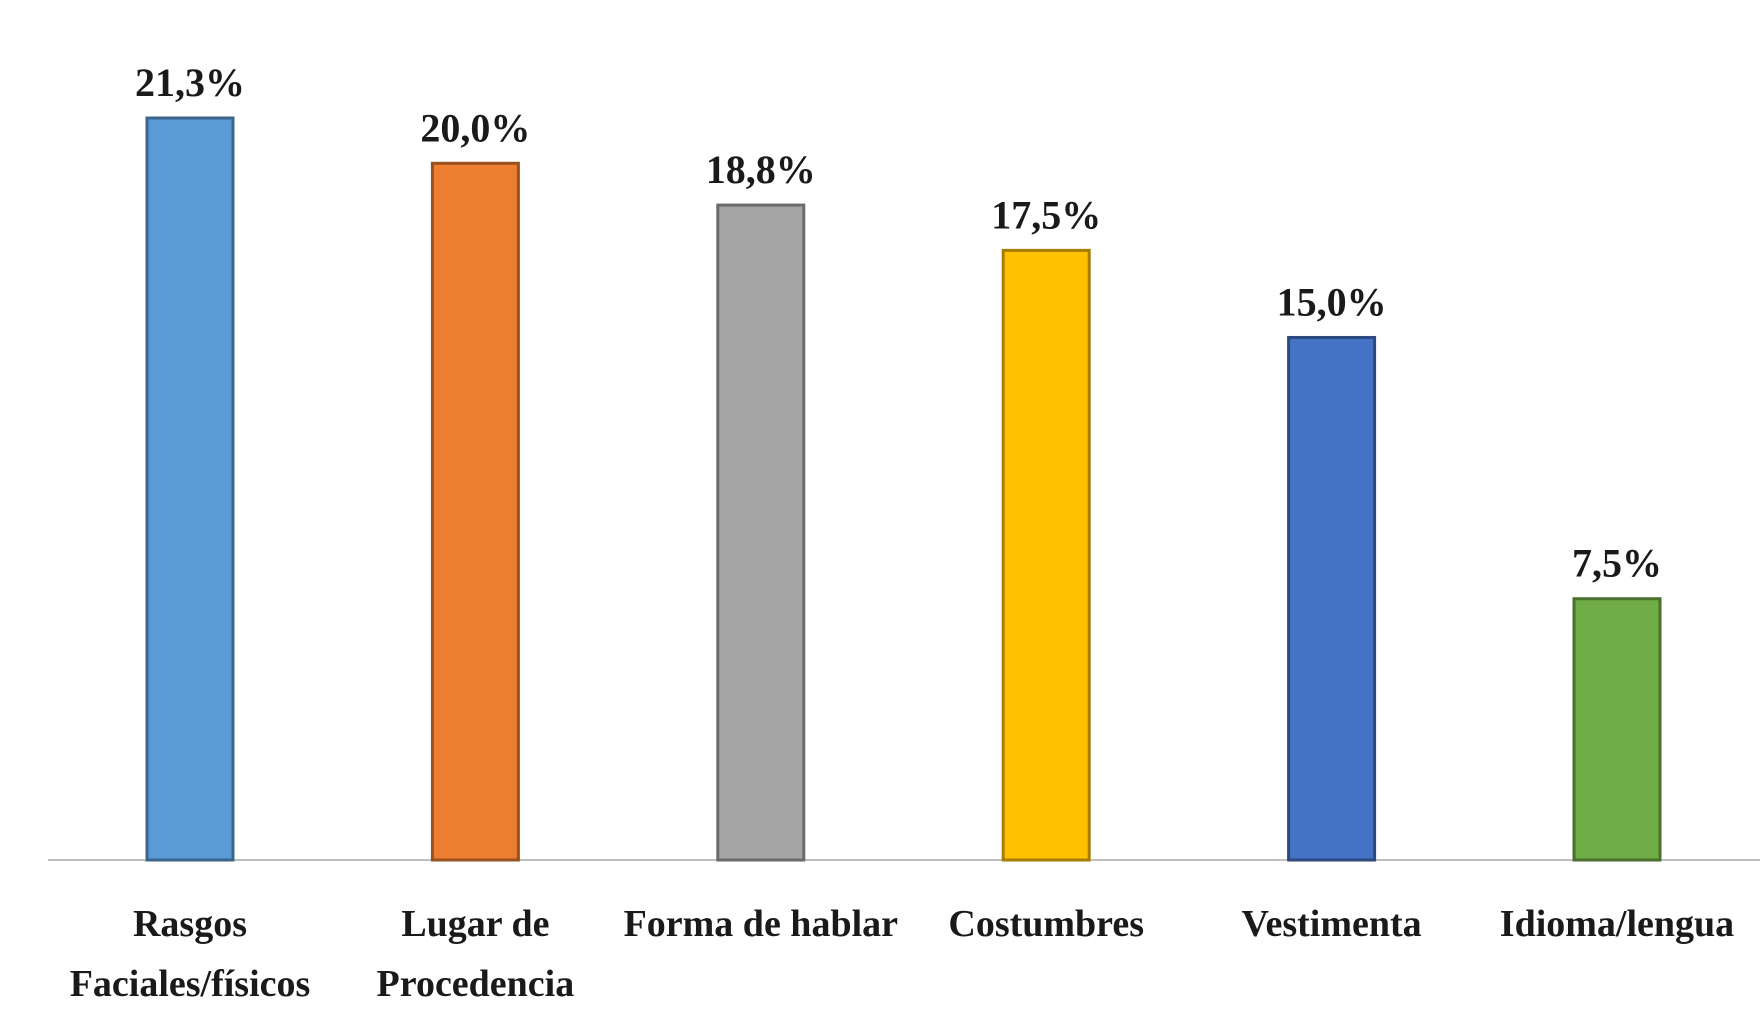 The image size is (1760, 1025). Describe the element at coordinates (190, 82) in the screenshot. I see `data-label-0: 21,3%` at that location.